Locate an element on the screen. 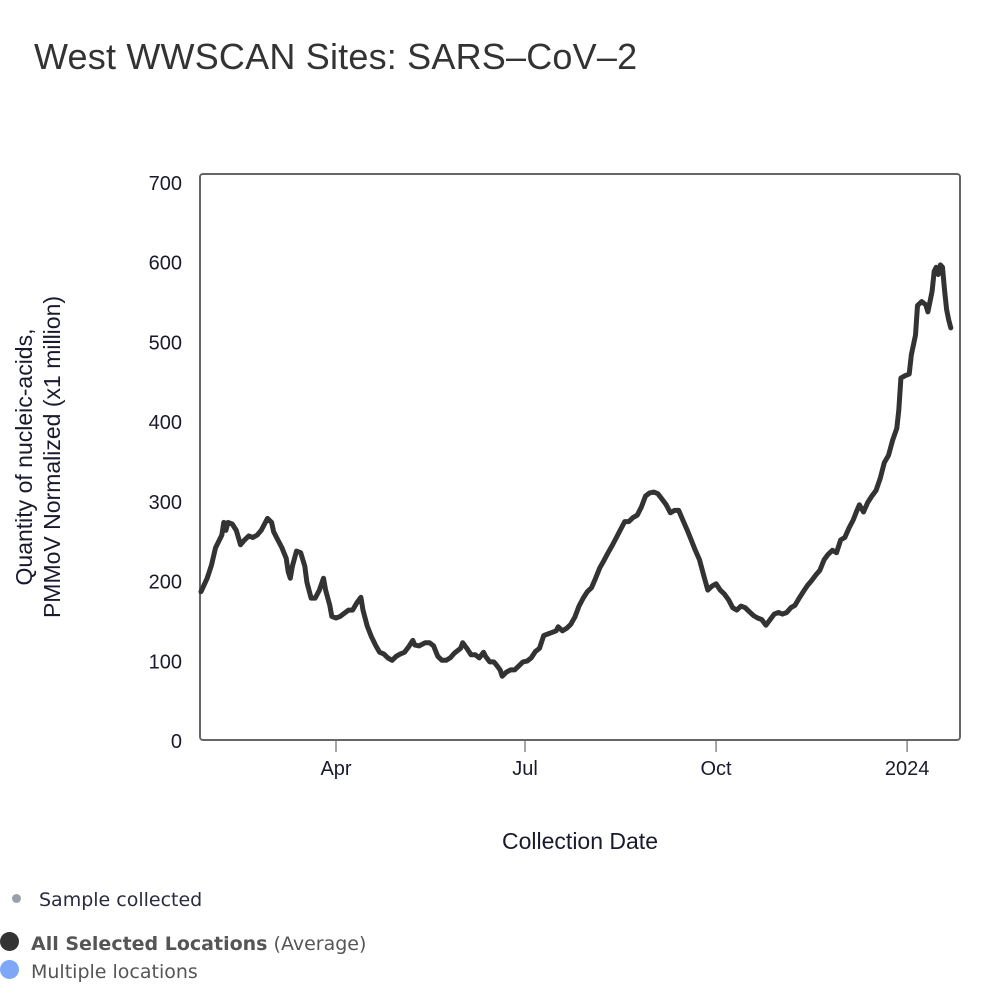  y-axis: 0 100 200 300 400 500 600 700 is located at coordinates (165, 463).